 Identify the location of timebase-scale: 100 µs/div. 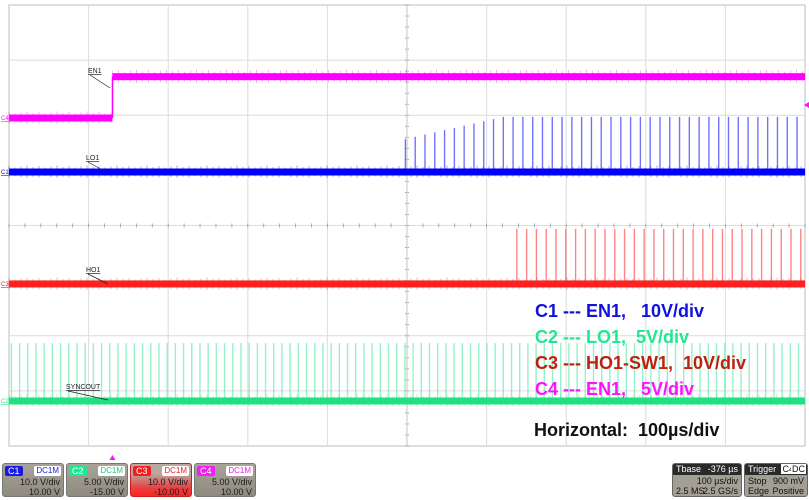
(717, 481).